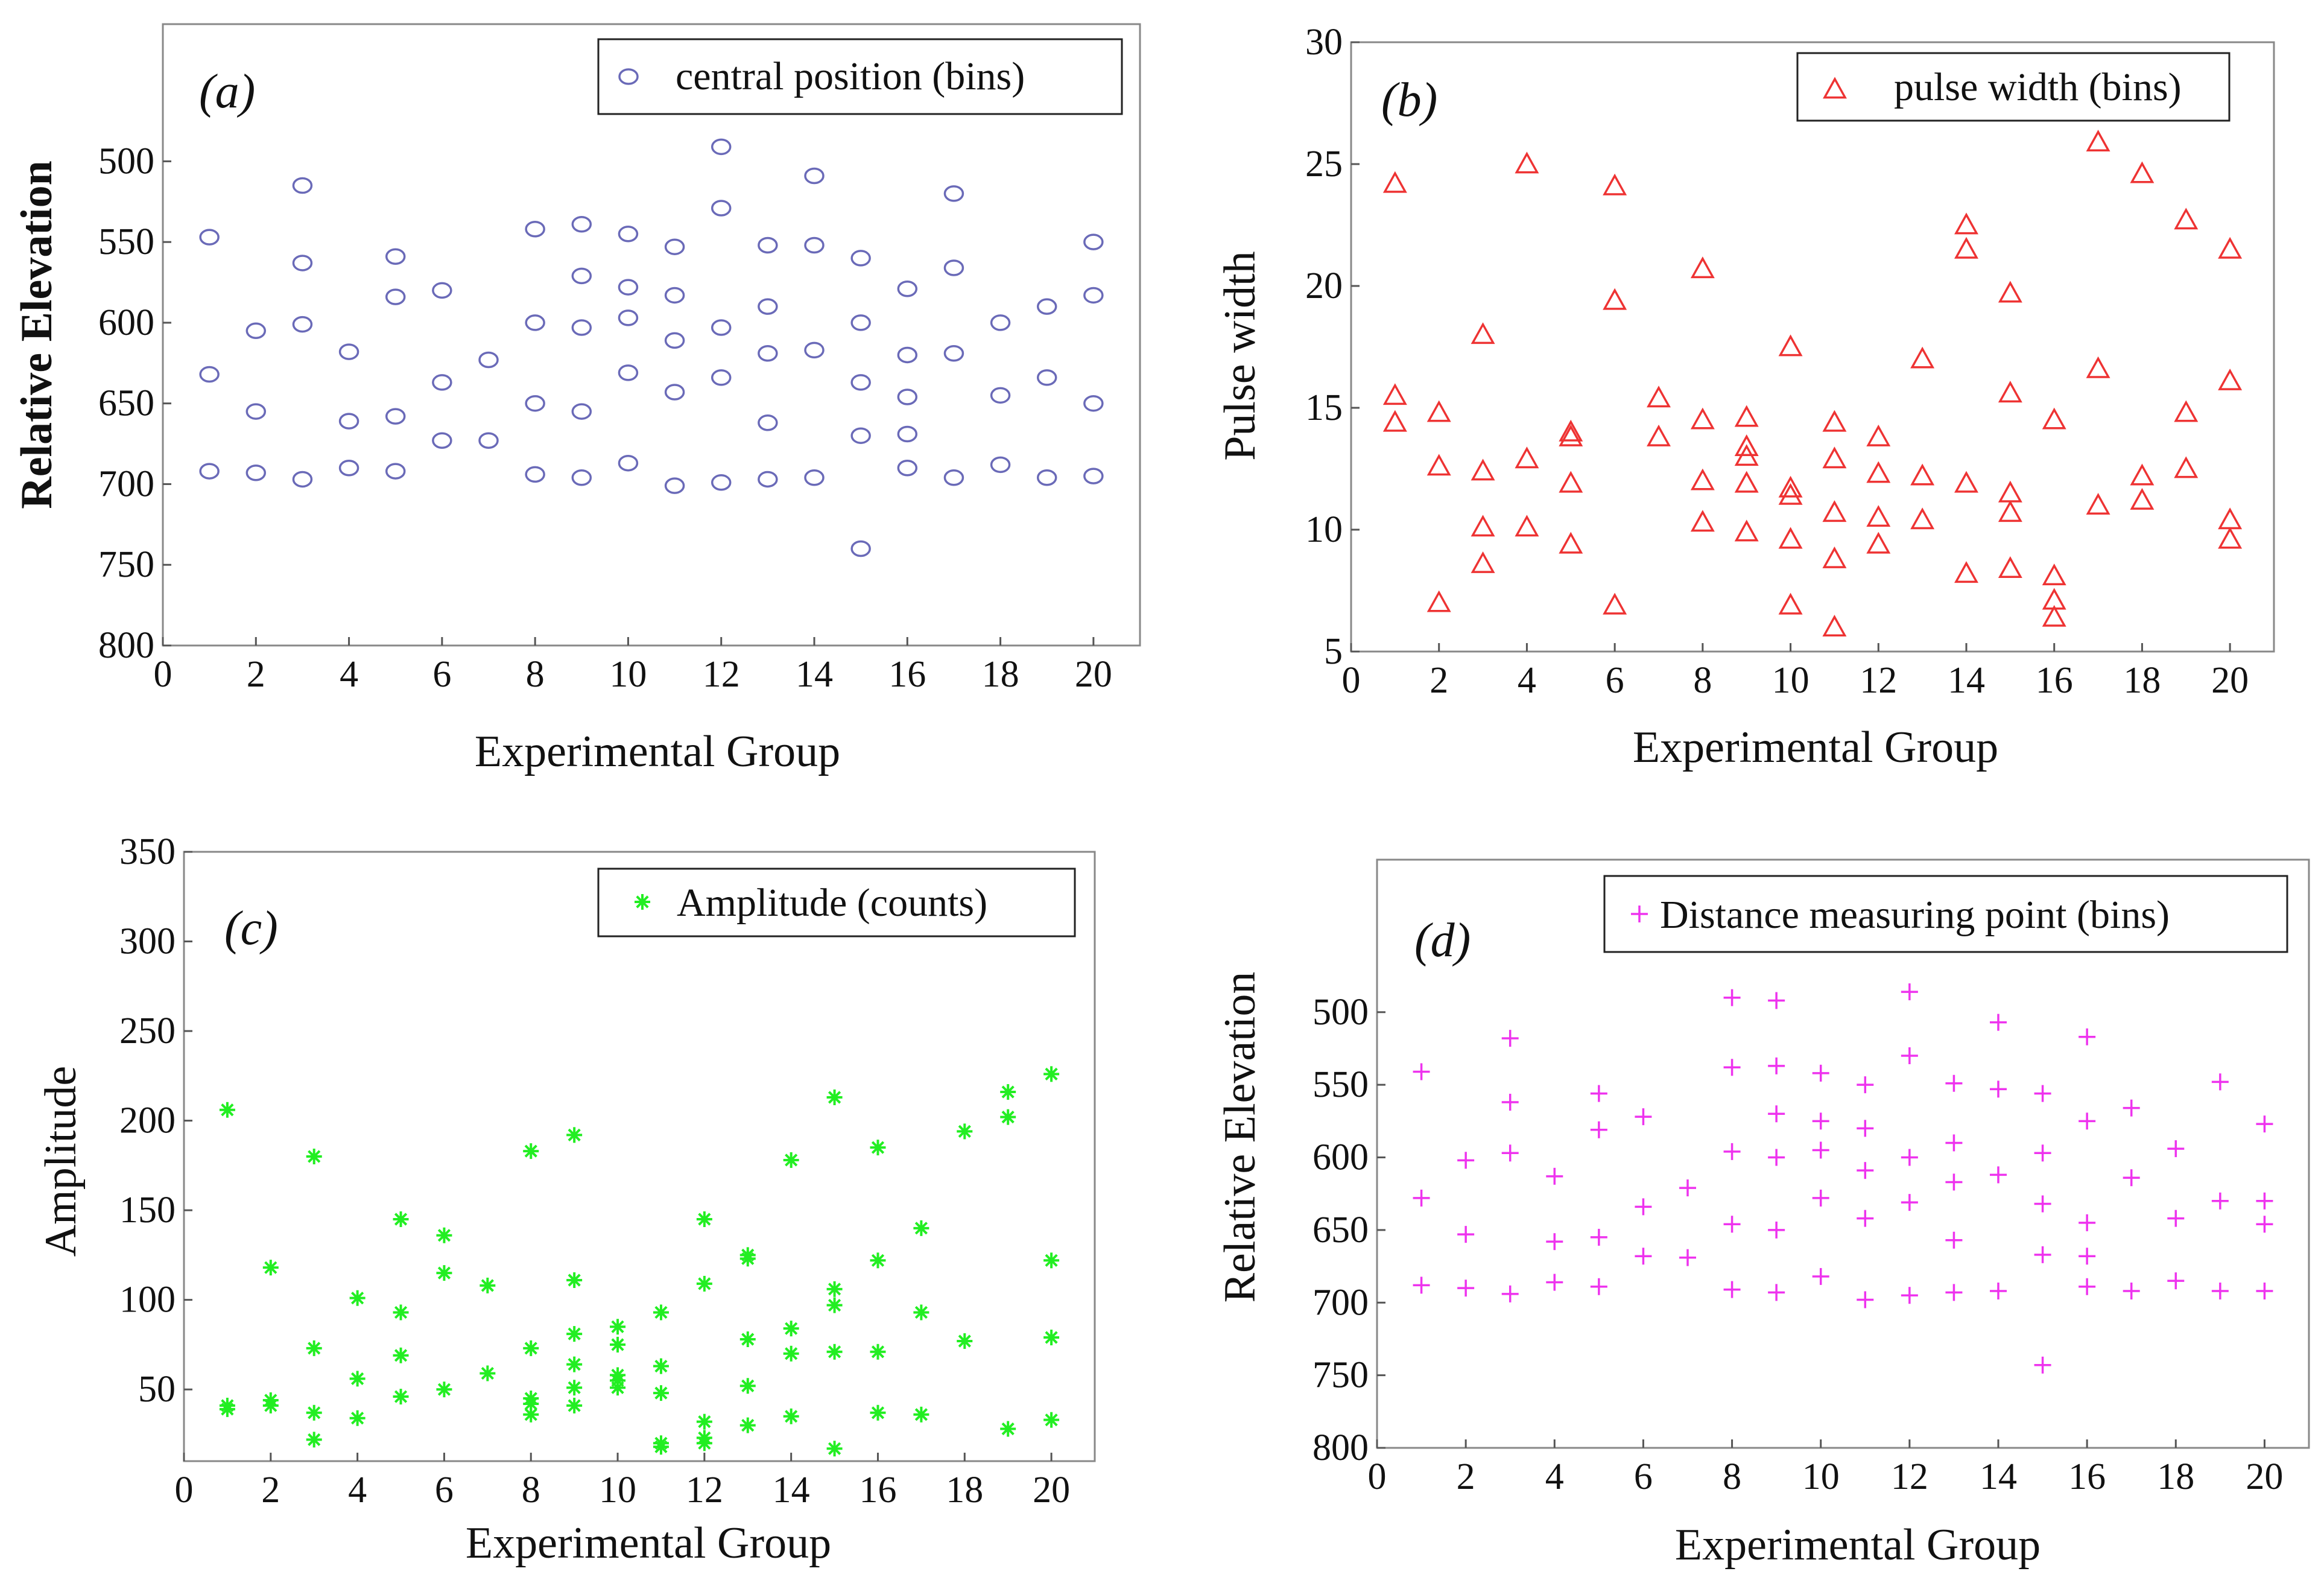 The height and width of the screenshot is (1583, 2324). Describe the element at coordinates (1324, 529) in the screenshot. I see `y-tick-label: 10` at that location.